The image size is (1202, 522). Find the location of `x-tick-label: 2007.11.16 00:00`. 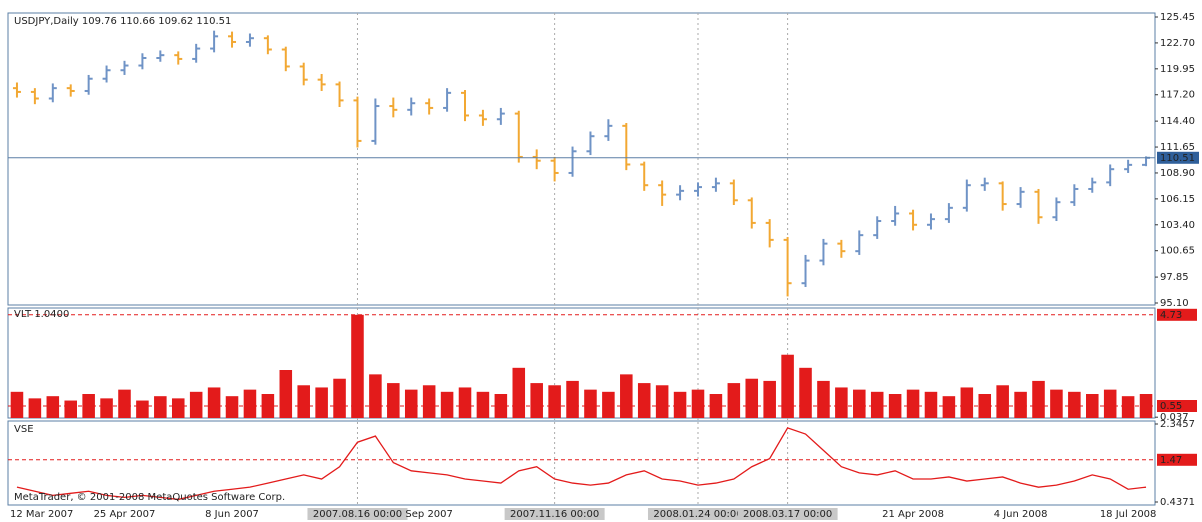

x-tick-label: 2007.11.16 00:00 is located at coordinates (554, 514).